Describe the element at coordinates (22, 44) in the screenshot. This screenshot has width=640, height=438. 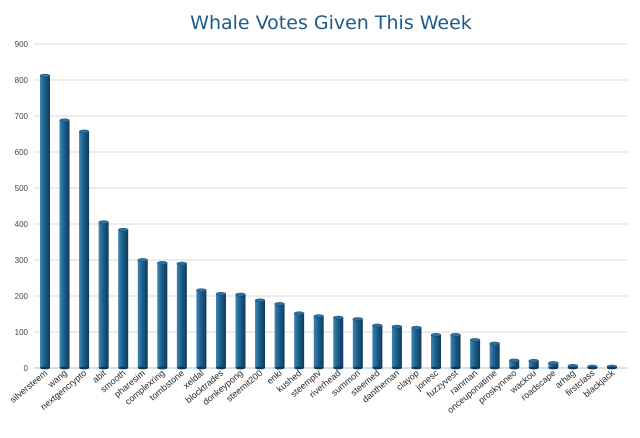
I see `y-tick-label: 900` at that location.